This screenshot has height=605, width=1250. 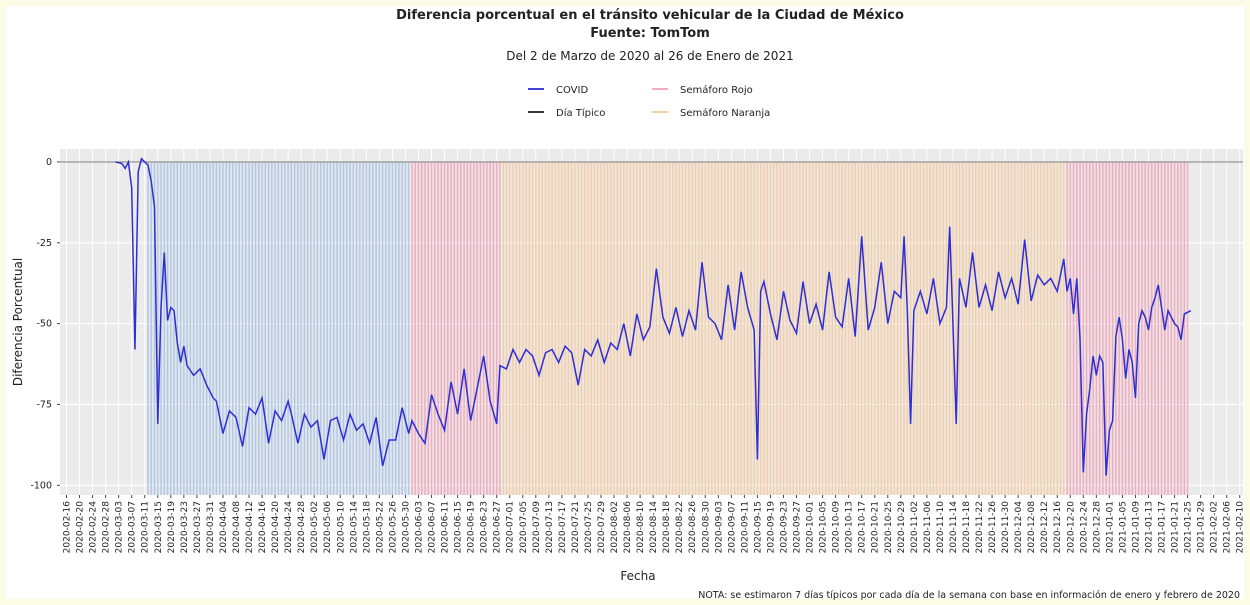 What do you see at coordinates (706, 527) in the screenshot?
I see `x-tick-label: 2020-08-30` at bounding box center [706, 527].